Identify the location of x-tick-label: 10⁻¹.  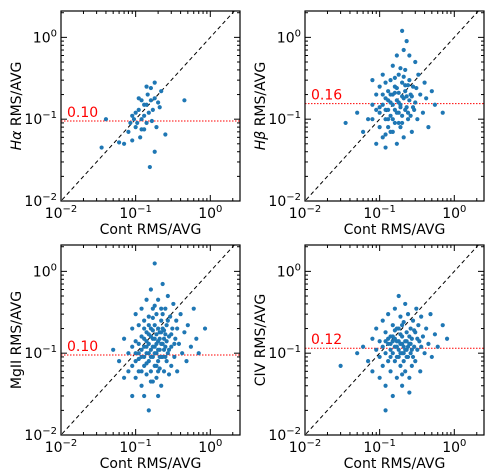
(379, 213).